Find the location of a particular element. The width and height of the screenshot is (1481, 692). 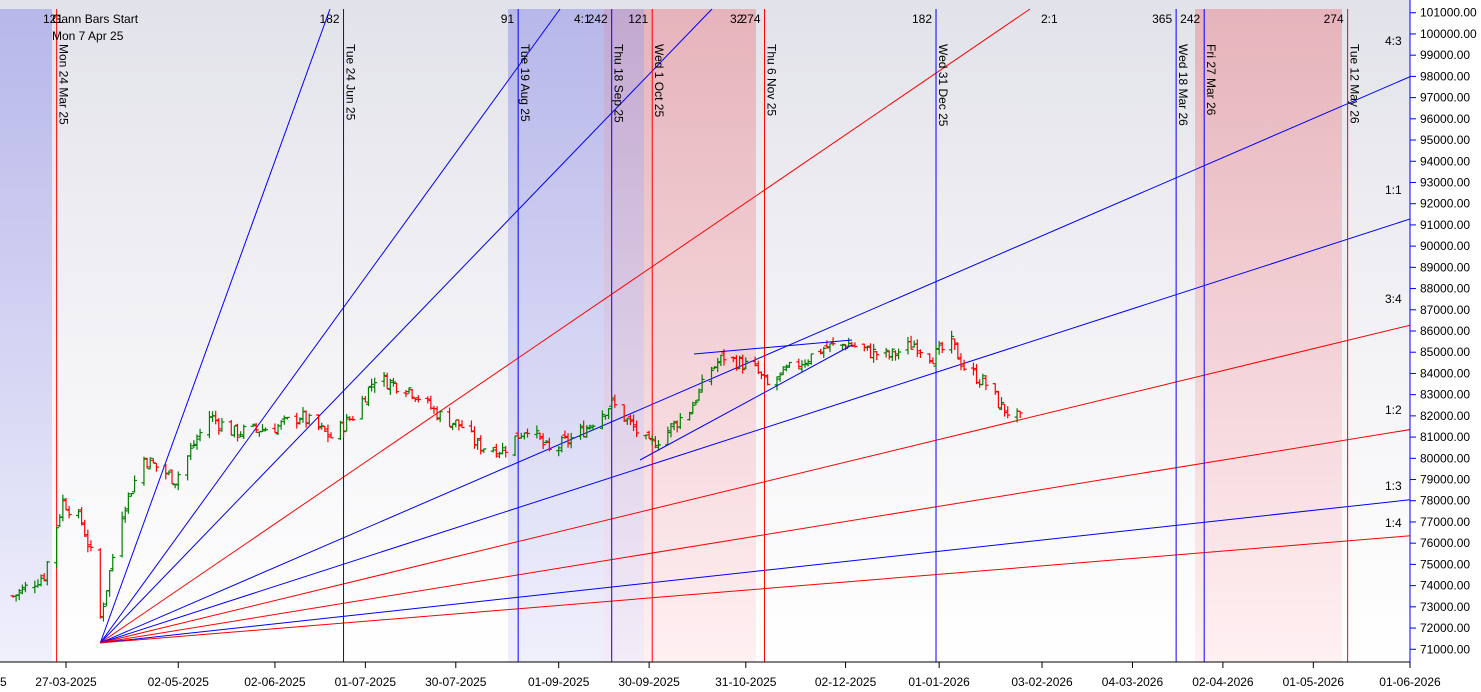

x-tick-label: 02-05-2025 is located at coordinates (179, 682).